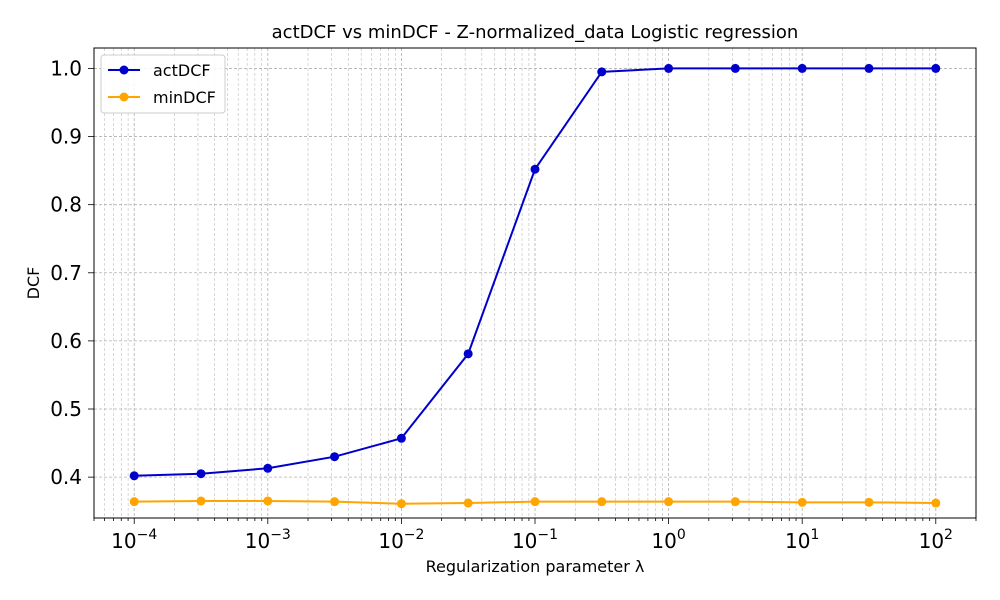  I want to click on x-axis-label: Regularization parameter λ, so click(535, 566).